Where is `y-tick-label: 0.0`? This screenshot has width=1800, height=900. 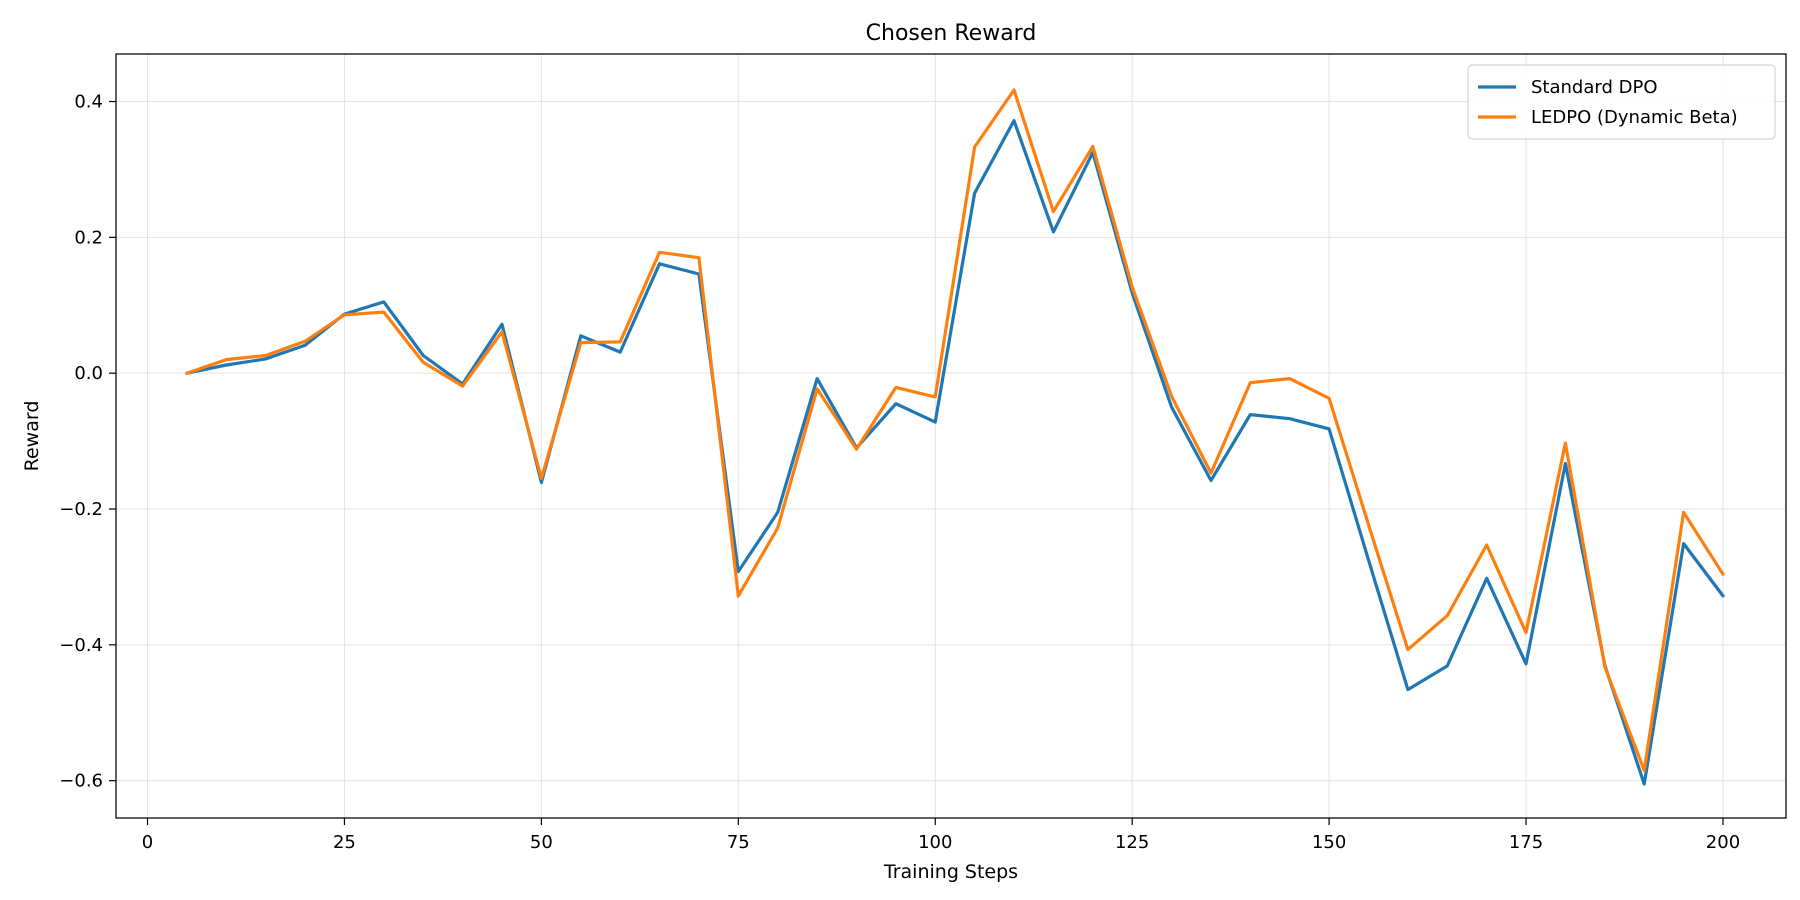
y-tick-label: 0.0 is located at coordinates (88, 373).